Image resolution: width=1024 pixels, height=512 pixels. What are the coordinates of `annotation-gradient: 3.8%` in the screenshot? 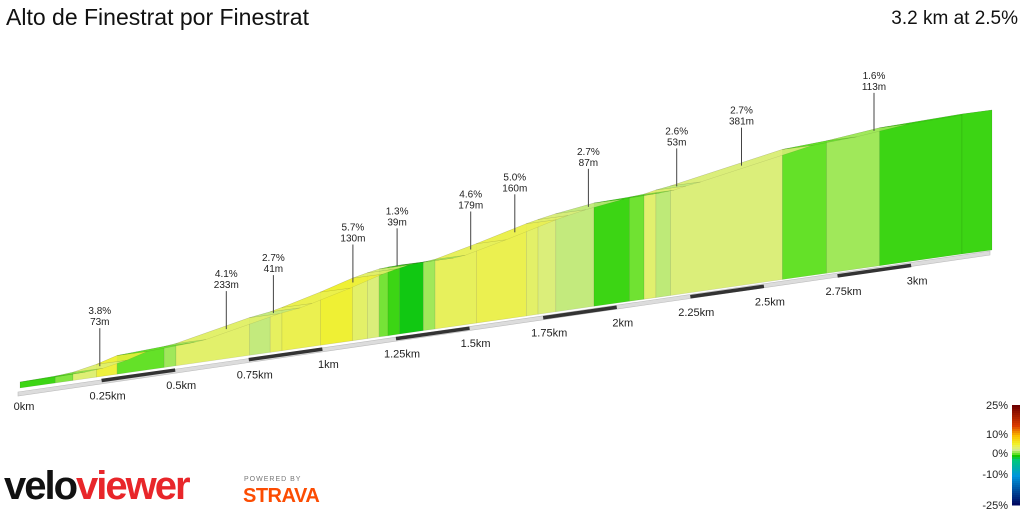 It's located at (99, 311).